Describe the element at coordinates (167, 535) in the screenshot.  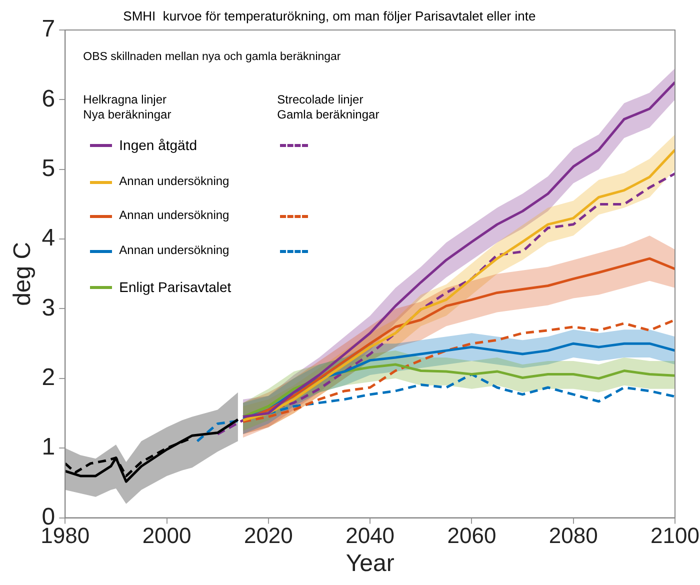
I see `x-tick-label: 2000` at that location.